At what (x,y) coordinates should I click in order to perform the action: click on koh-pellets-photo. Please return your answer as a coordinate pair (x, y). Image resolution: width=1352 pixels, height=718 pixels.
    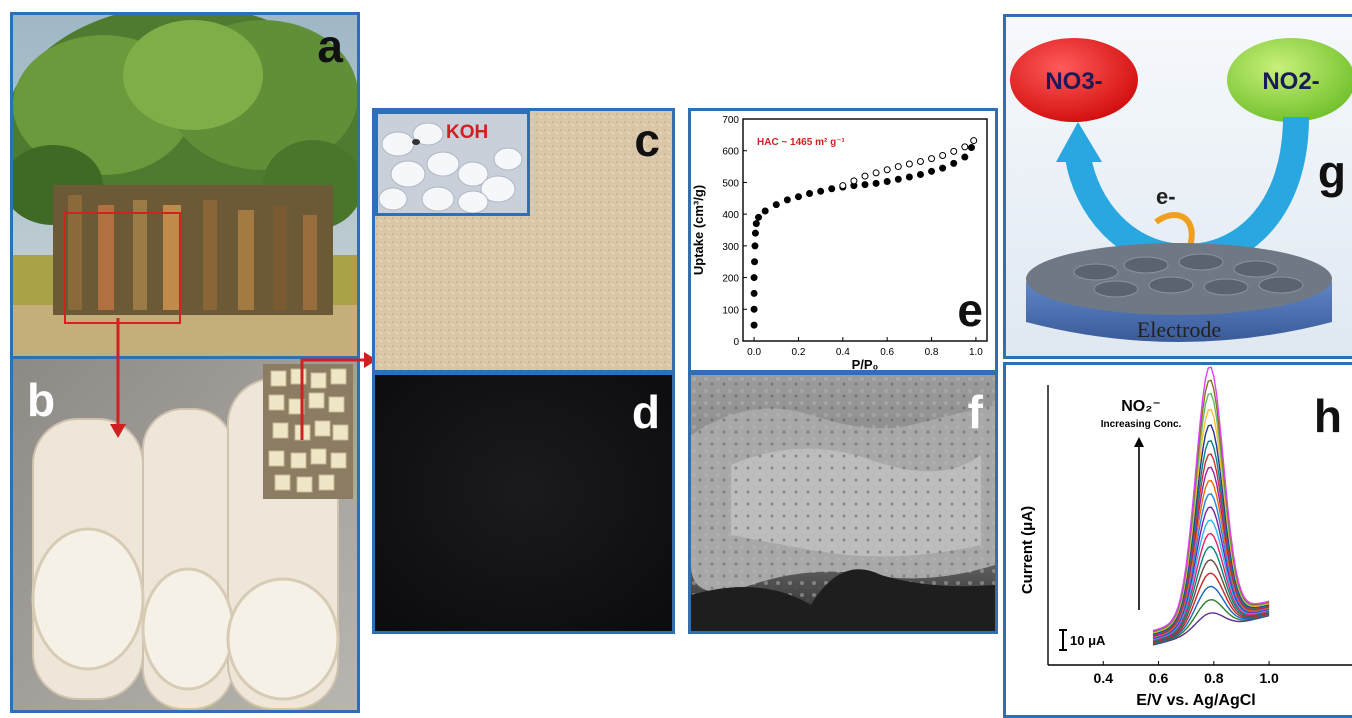
    Looking at the image, I should click on (452, 163).